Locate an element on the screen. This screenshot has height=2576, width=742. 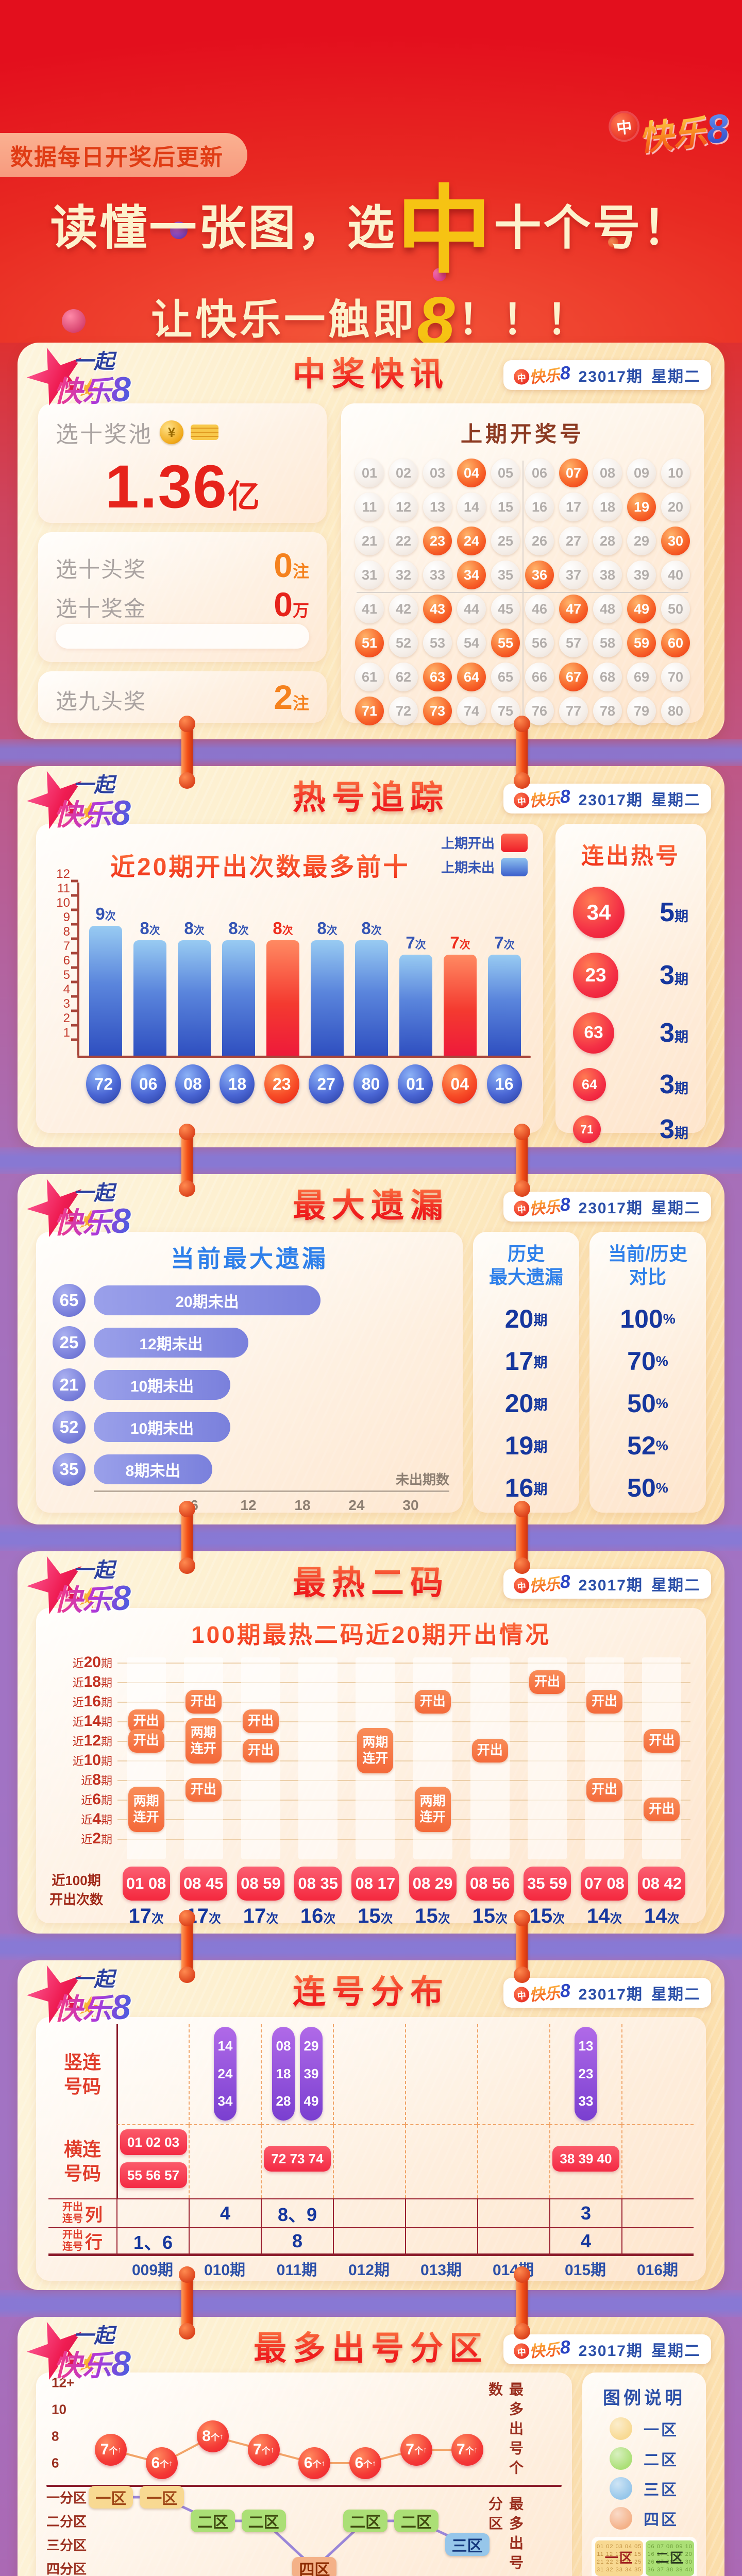
number-ball: 78 is located at coordinates (607, 711).